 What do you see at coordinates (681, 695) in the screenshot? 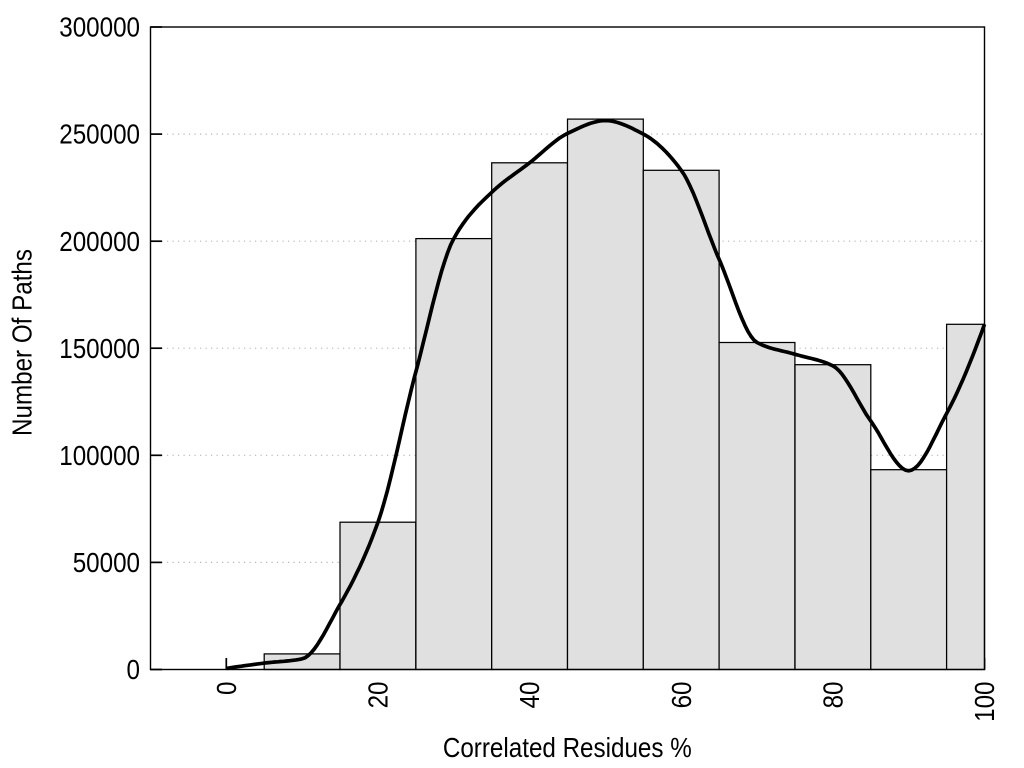
I see `svg-text: 60` at bounding box center [681, 695].